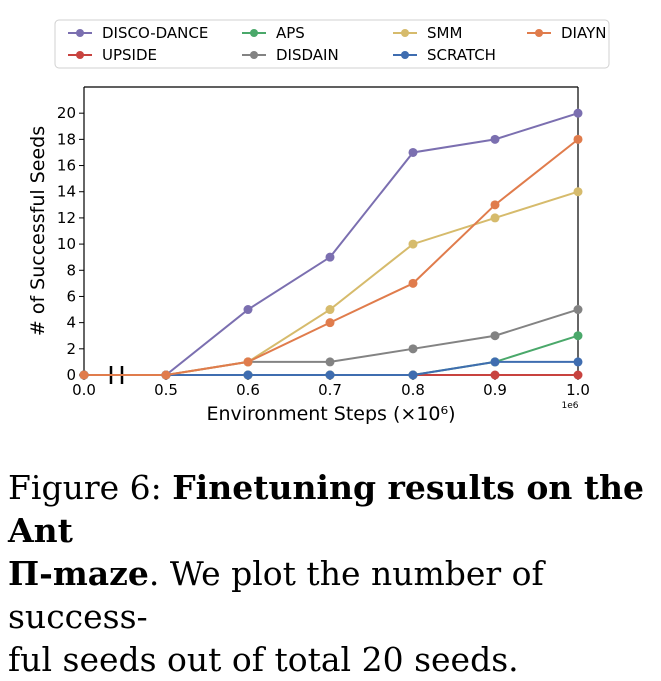 The width and height of the screenshot is (661, 681). I want to click on y-tick-label: 18, so click(66, 139).